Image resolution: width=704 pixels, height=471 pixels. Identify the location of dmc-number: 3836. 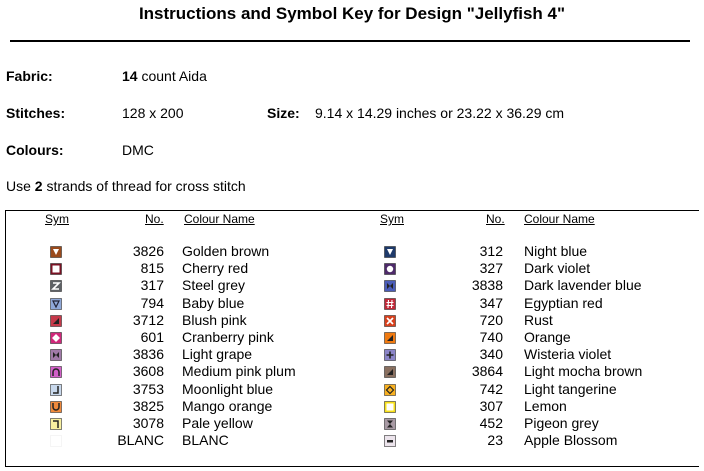
(148, 354).